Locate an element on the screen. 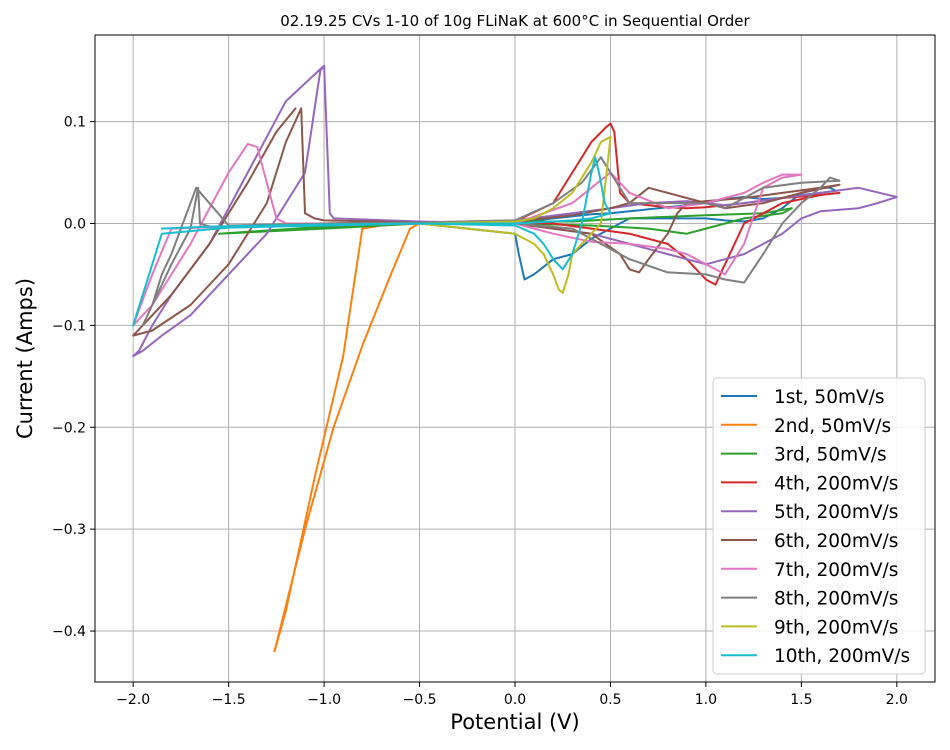 Image resolution: width=950 pixels, height=750 pixels. legend-label: 7th, 200mV/s is located at coordinates (836, 570).